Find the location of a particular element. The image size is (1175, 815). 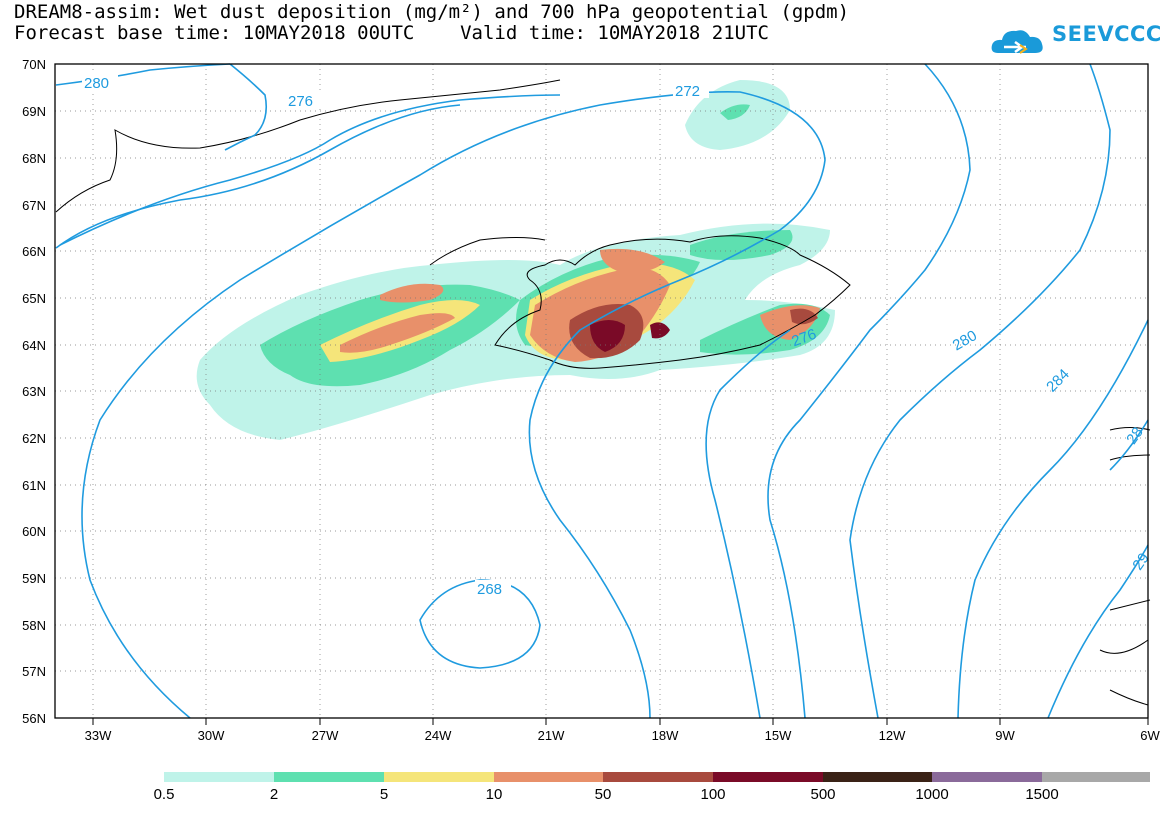

cloud-icon is located at coordinates (1017, 42).